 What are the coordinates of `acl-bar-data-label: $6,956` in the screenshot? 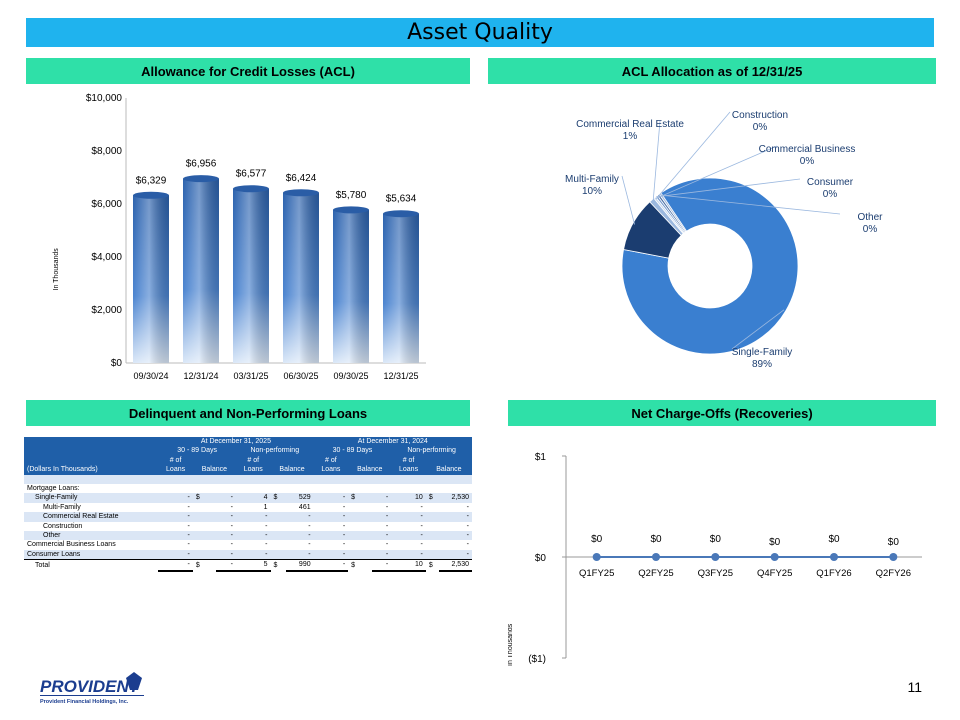 It's located at (201, 164).